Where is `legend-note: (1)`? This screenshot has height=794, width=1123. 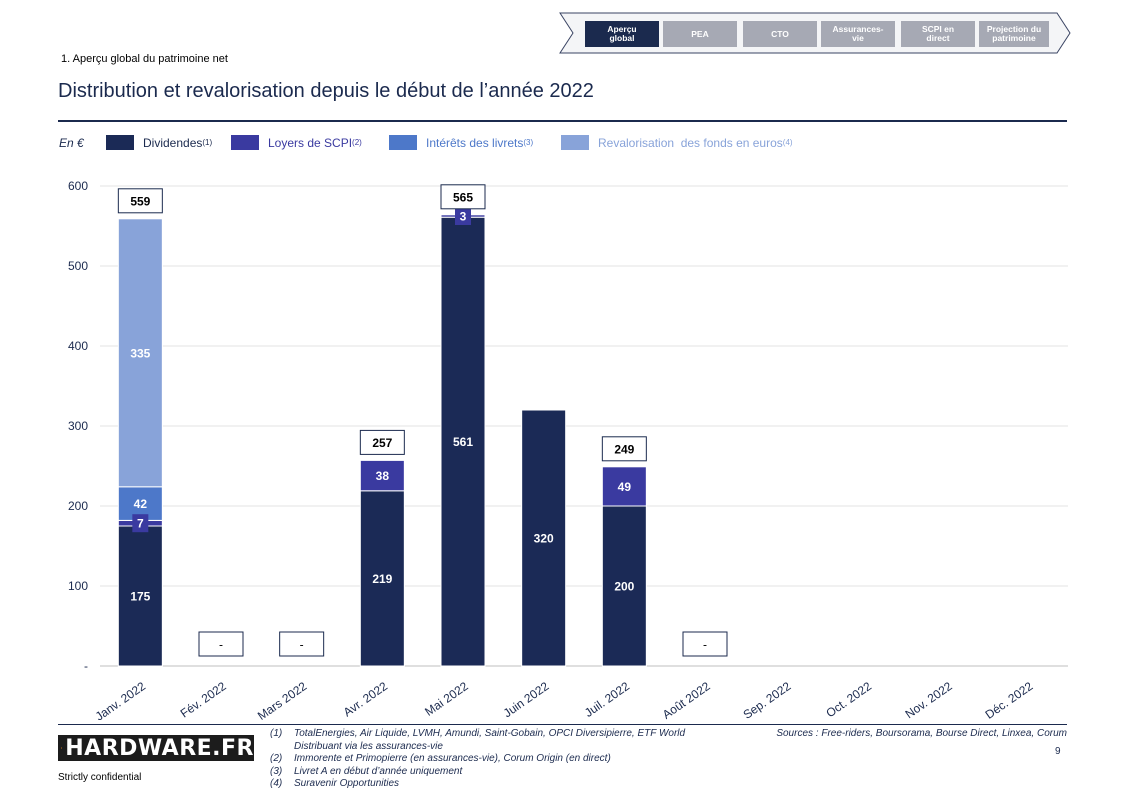 legend-note: (1) is located at coordinates (207, 142).